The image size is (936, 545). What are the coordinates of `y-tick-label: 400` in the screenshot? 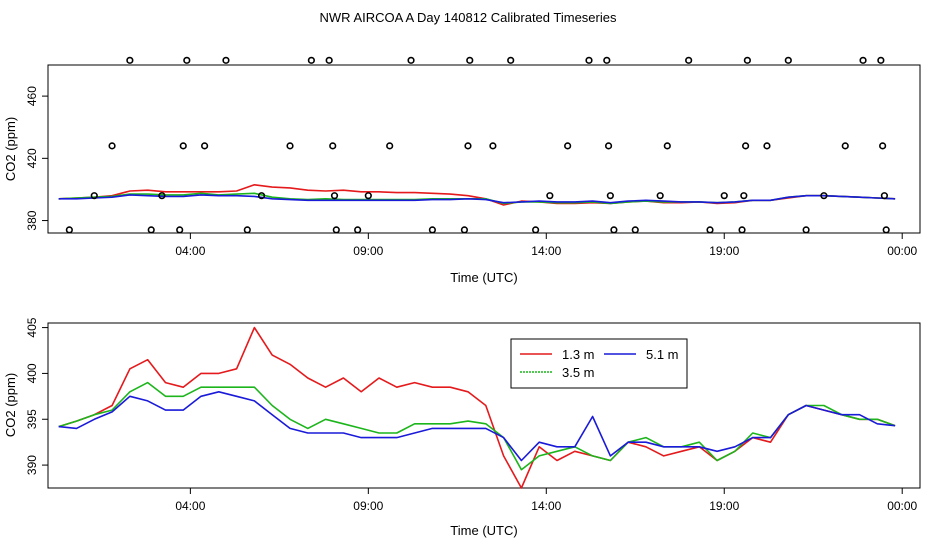 It's located at (32, 373).